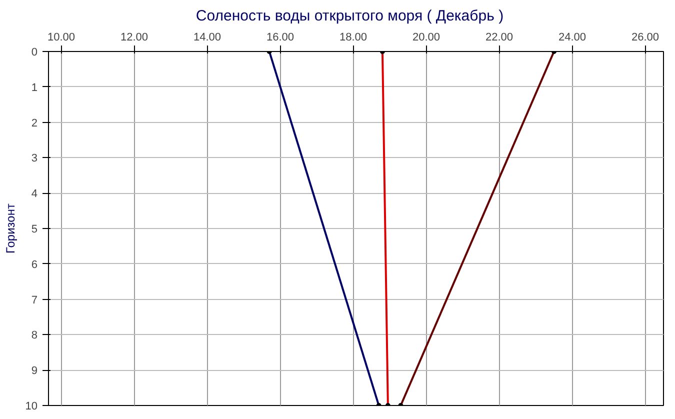 This screenshot has height=419, width=675. Describe the element at coordinates (134, 38) in the screenshot. I see `x-tick-label: 12.00` at that location.